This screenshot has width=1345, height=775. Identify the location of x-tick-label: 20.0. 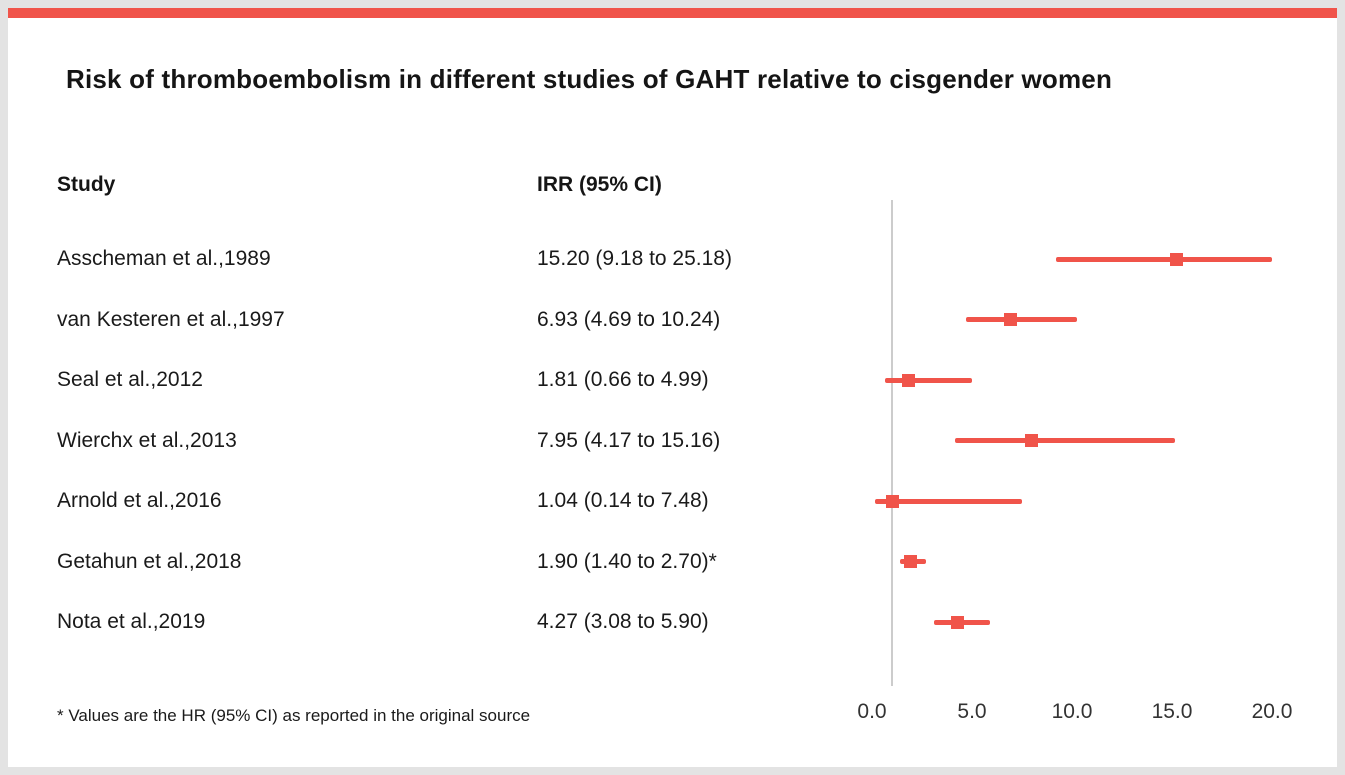
(1272, 711).